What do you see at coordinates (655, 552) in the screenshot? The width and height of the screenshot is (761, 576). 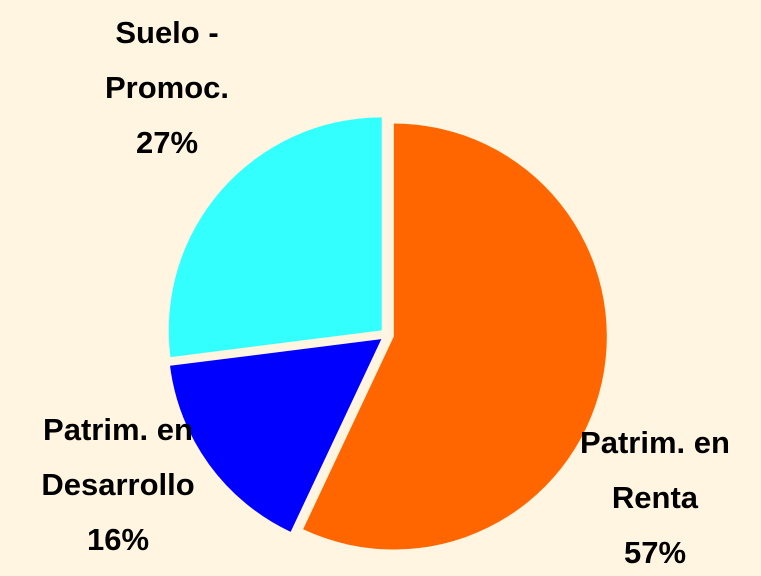 I see `value-label: 57%` at bounding box center [655, 552].